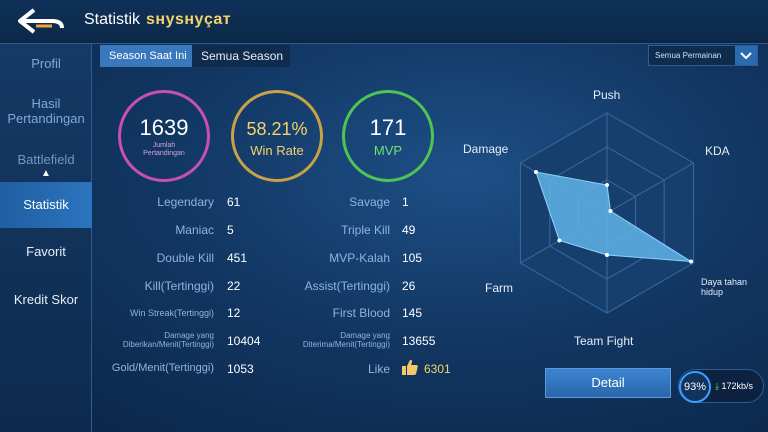  I want to click on mode-filter-value: Semua Permainan, so click(688, 55).